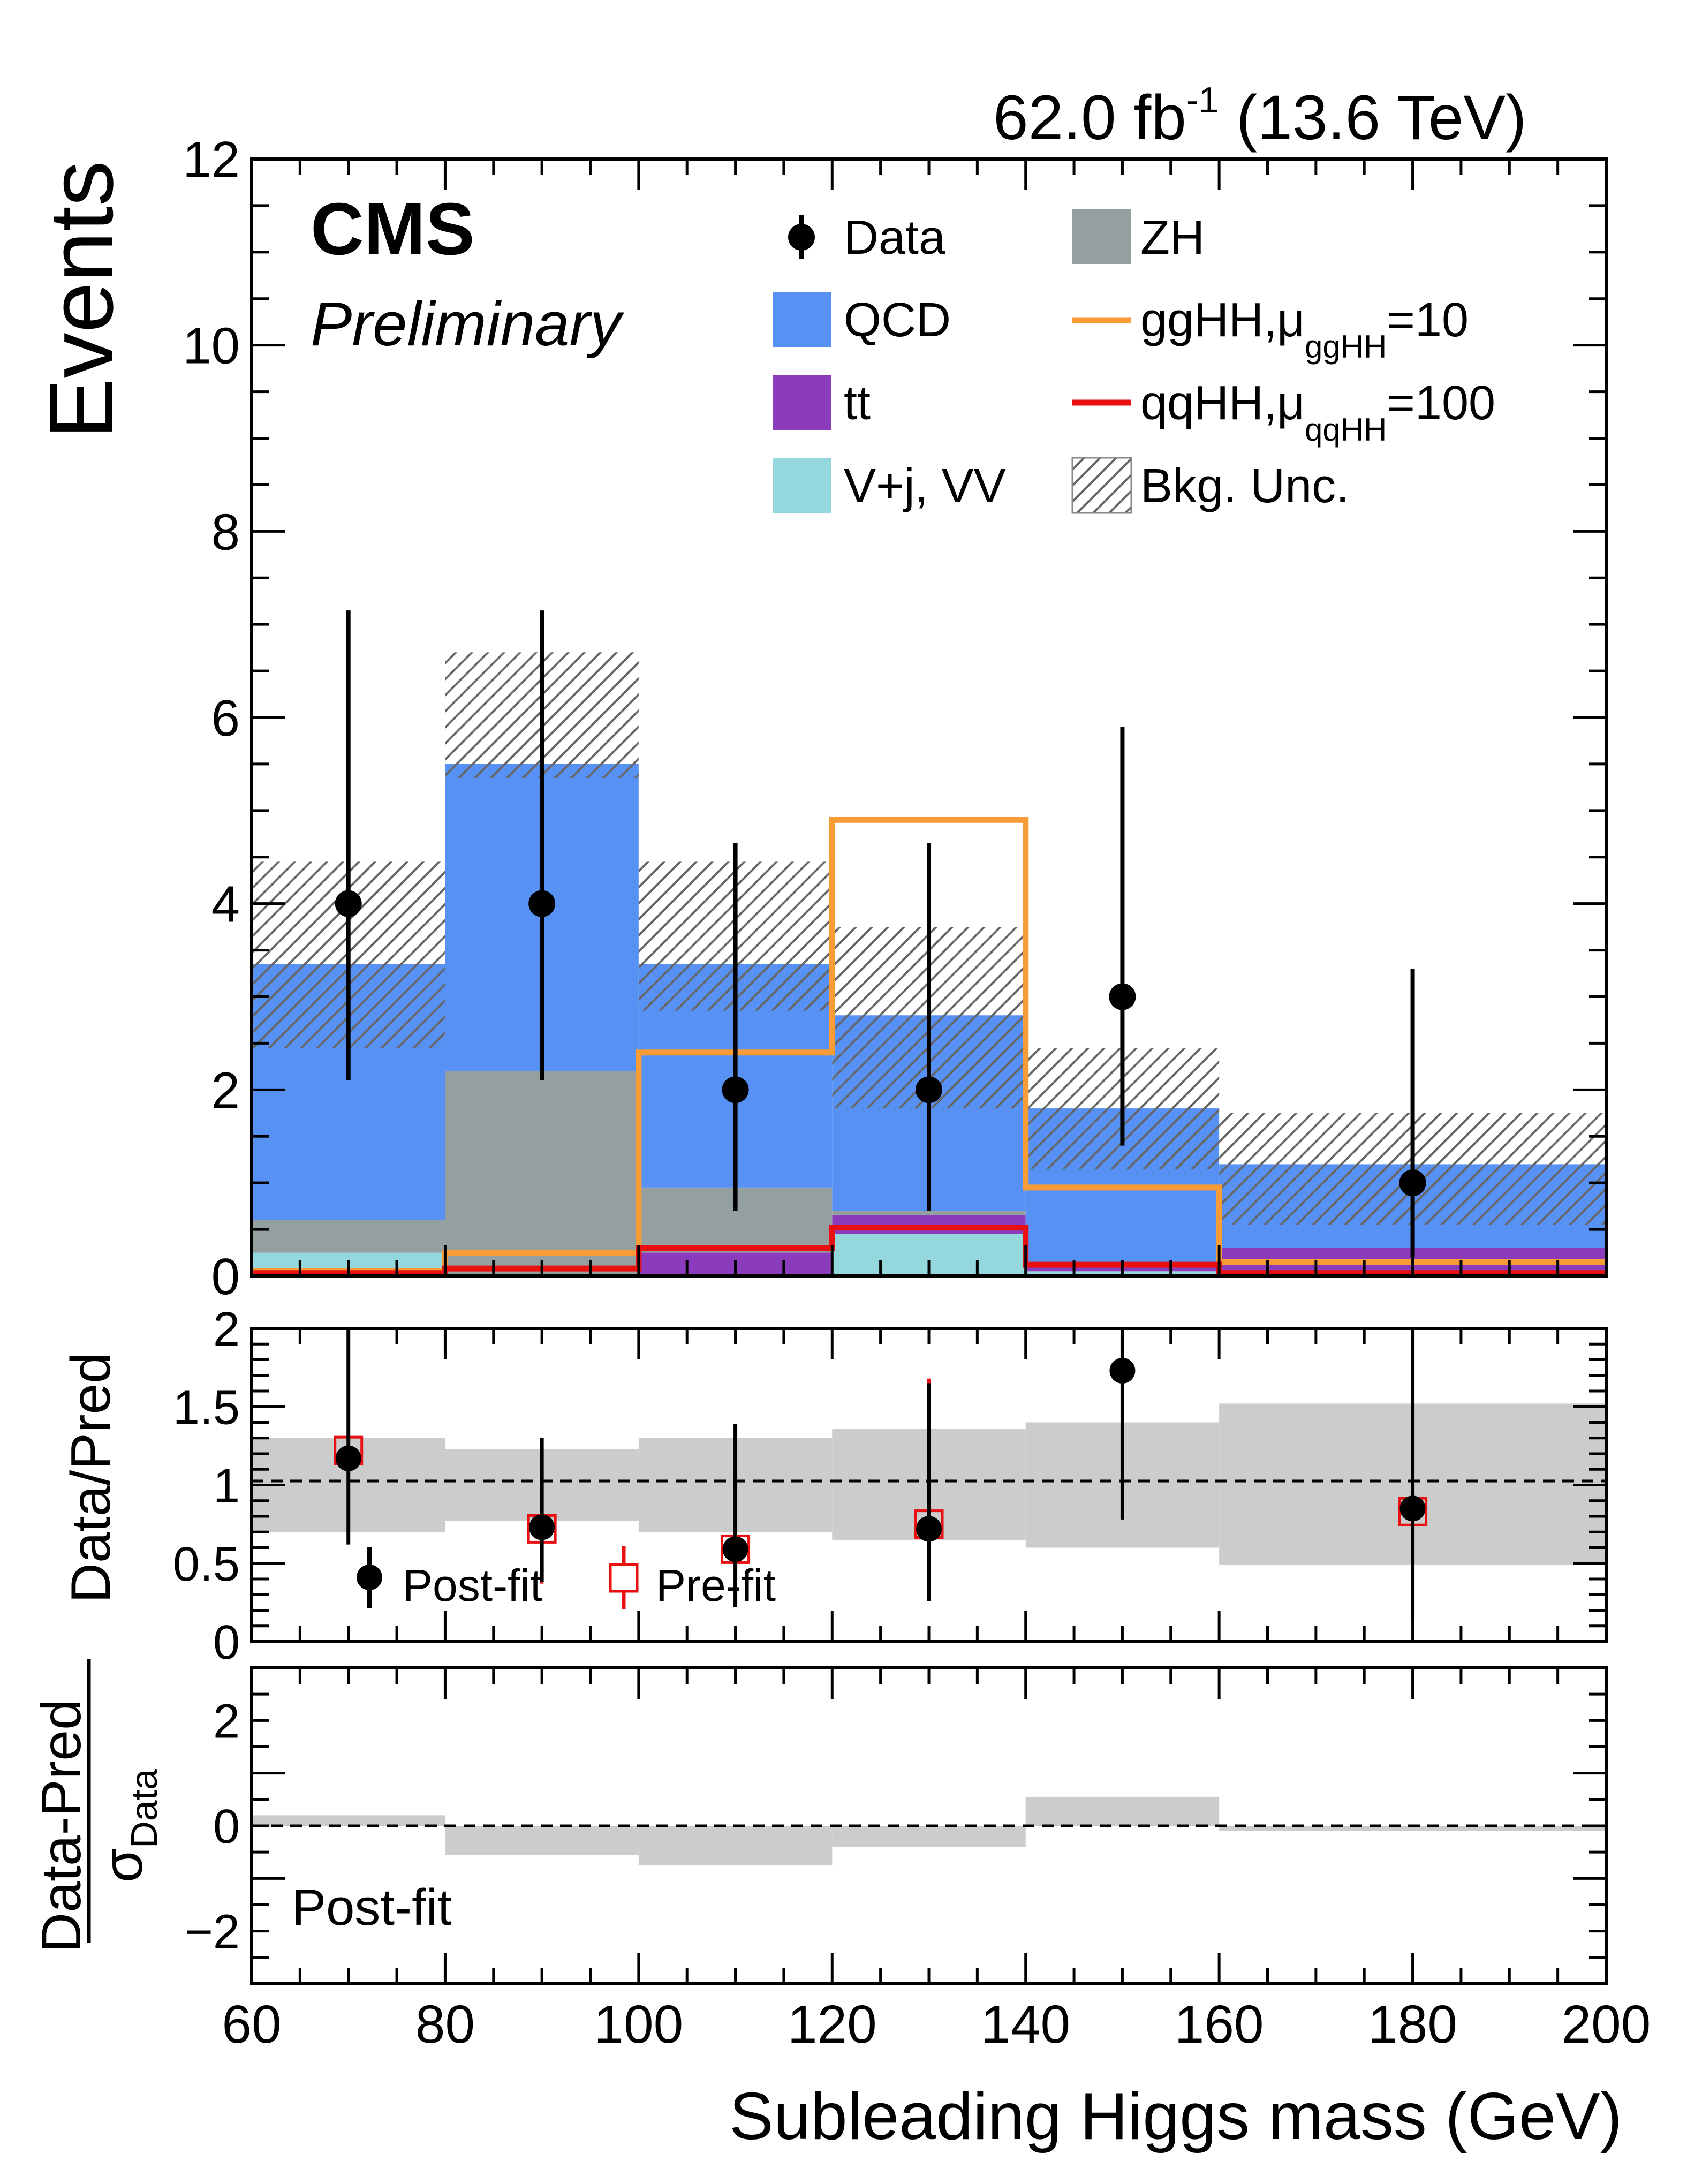  I want to click on pull-panel: −2 0 2 Post-fit Data-Pred σData, so click(820, 1822).